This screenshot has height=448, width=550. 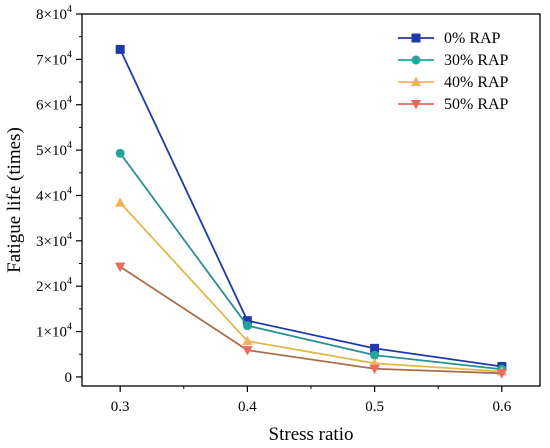 I want to click on y-tick-mantissa: 0, so click(x=69, y=378).